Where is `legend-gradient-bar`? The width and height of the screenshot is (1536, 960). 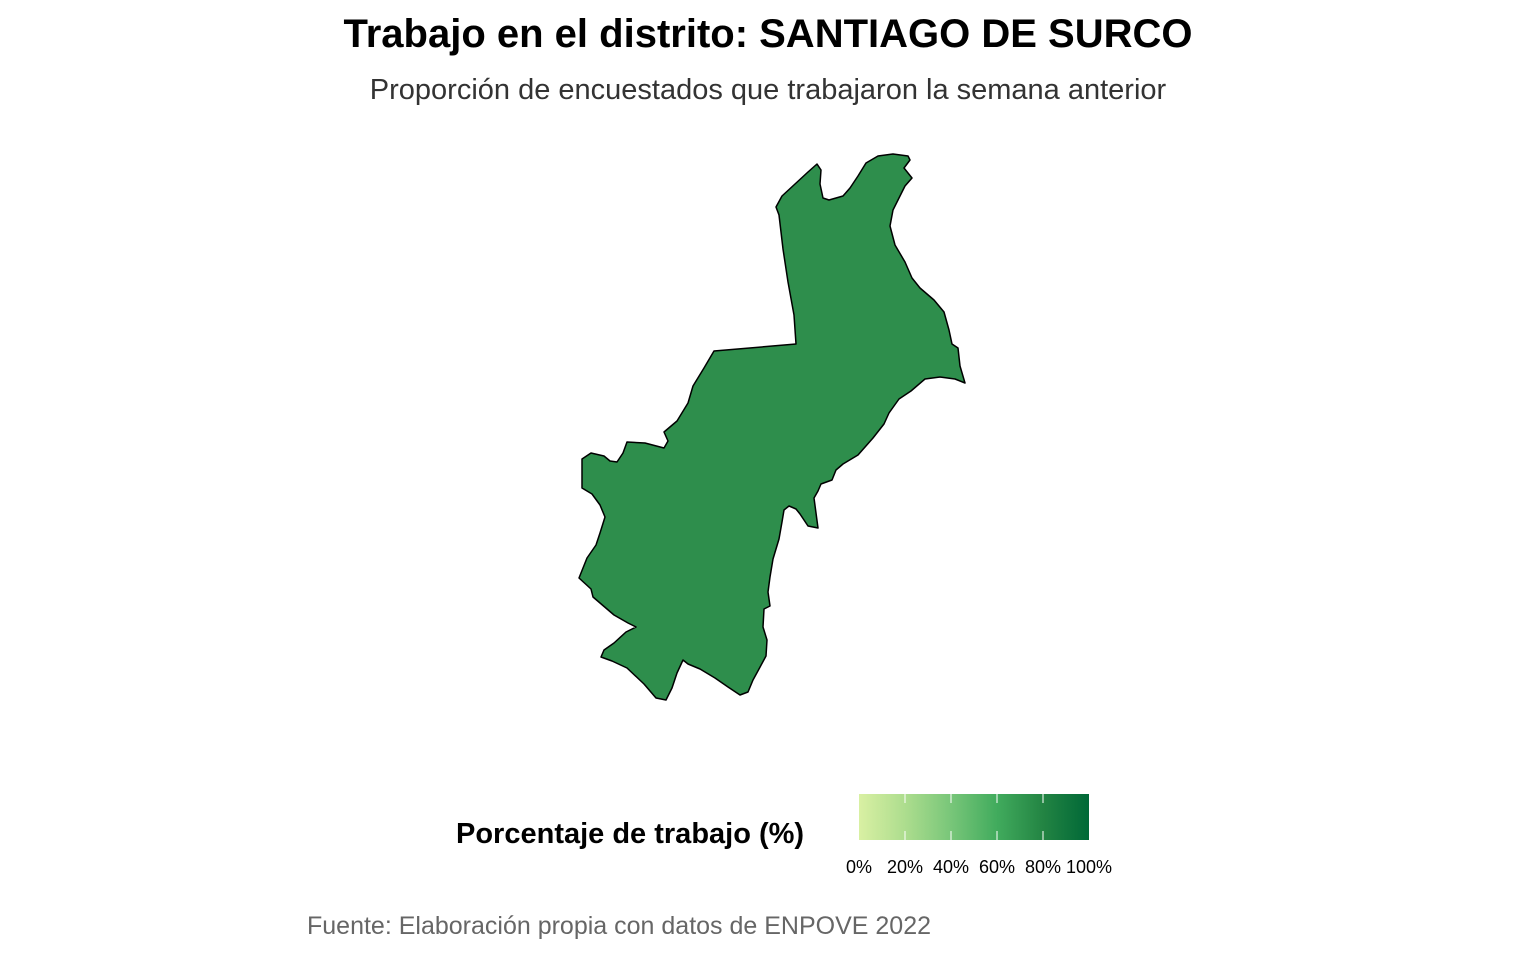 legend-gradient-bar is located at coordinates (974, 817).